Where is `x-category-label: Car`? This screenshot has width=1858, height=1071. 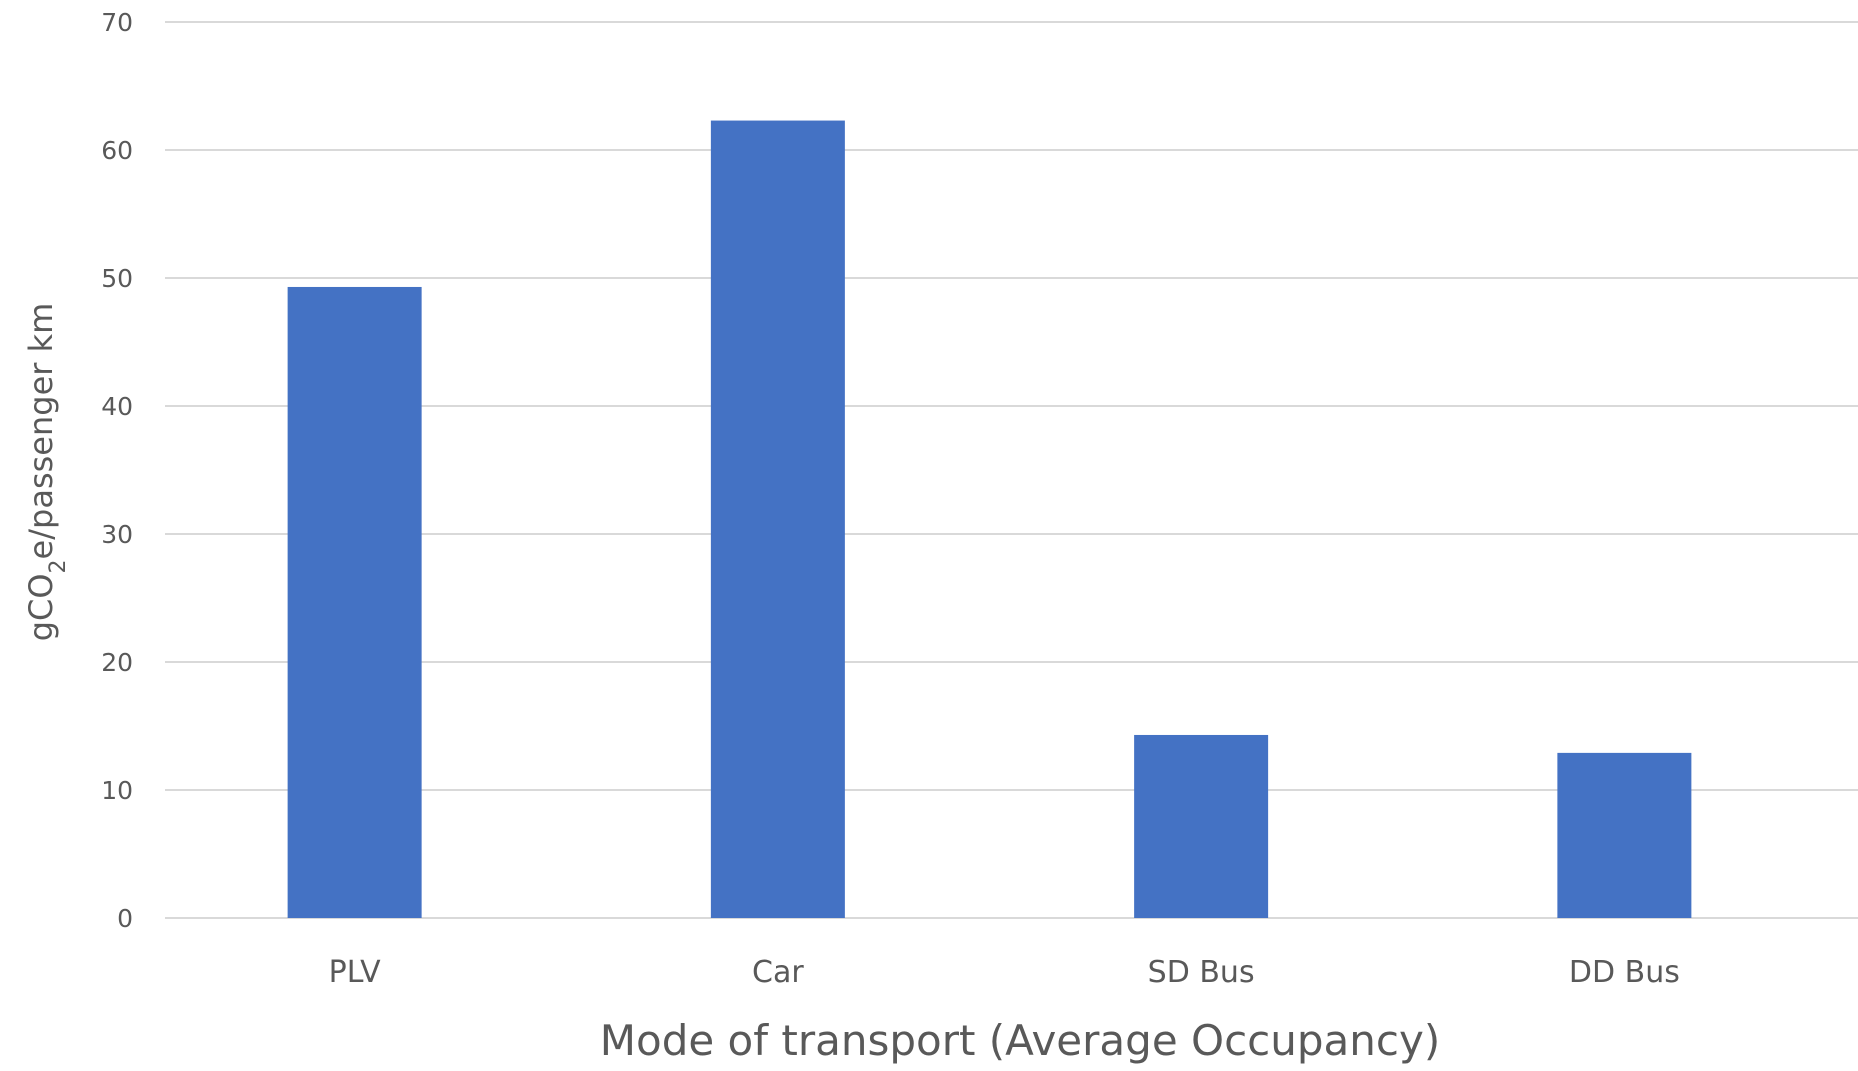 x-category-label: Car is located at coordinates (778, 972).